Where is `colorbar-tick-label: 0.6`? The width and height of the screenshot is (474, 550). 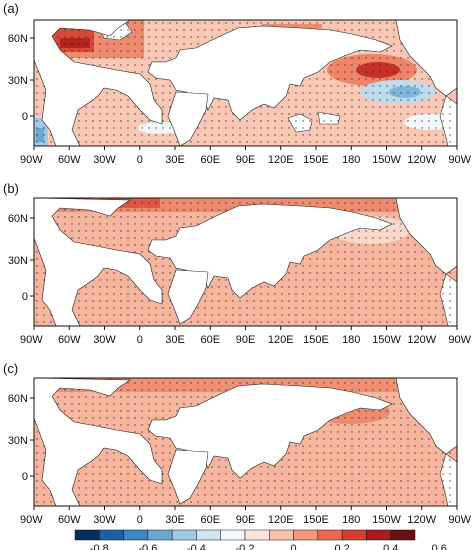
colorbar-tick-label: 0.6 is located at coordinates (439, 546).